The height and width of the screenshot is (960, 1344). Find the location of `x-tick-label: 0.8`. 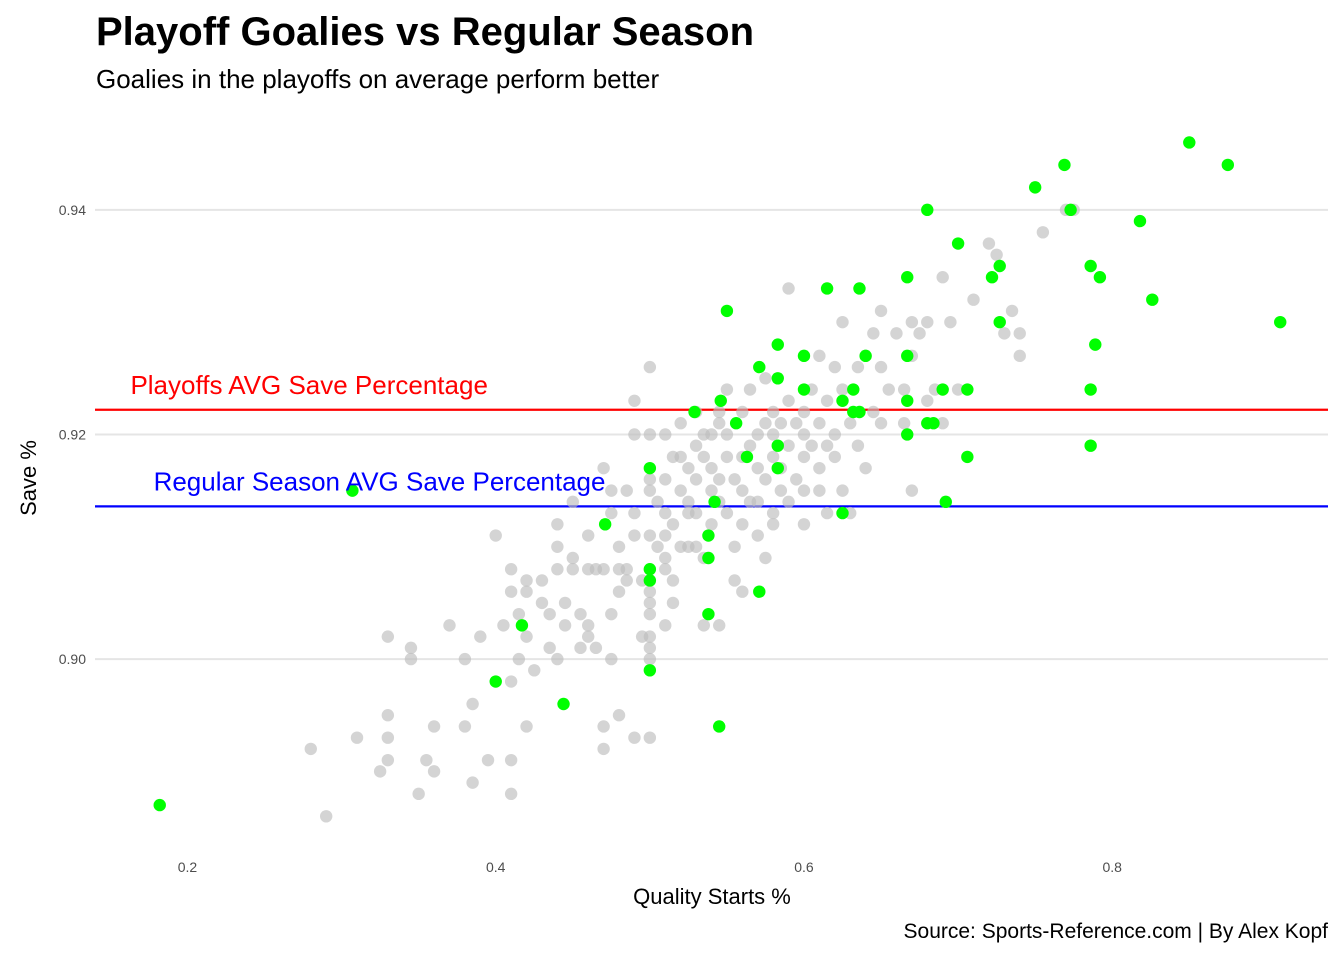

x-tick-label: 0.8 is located at coordinates (1112, 867).